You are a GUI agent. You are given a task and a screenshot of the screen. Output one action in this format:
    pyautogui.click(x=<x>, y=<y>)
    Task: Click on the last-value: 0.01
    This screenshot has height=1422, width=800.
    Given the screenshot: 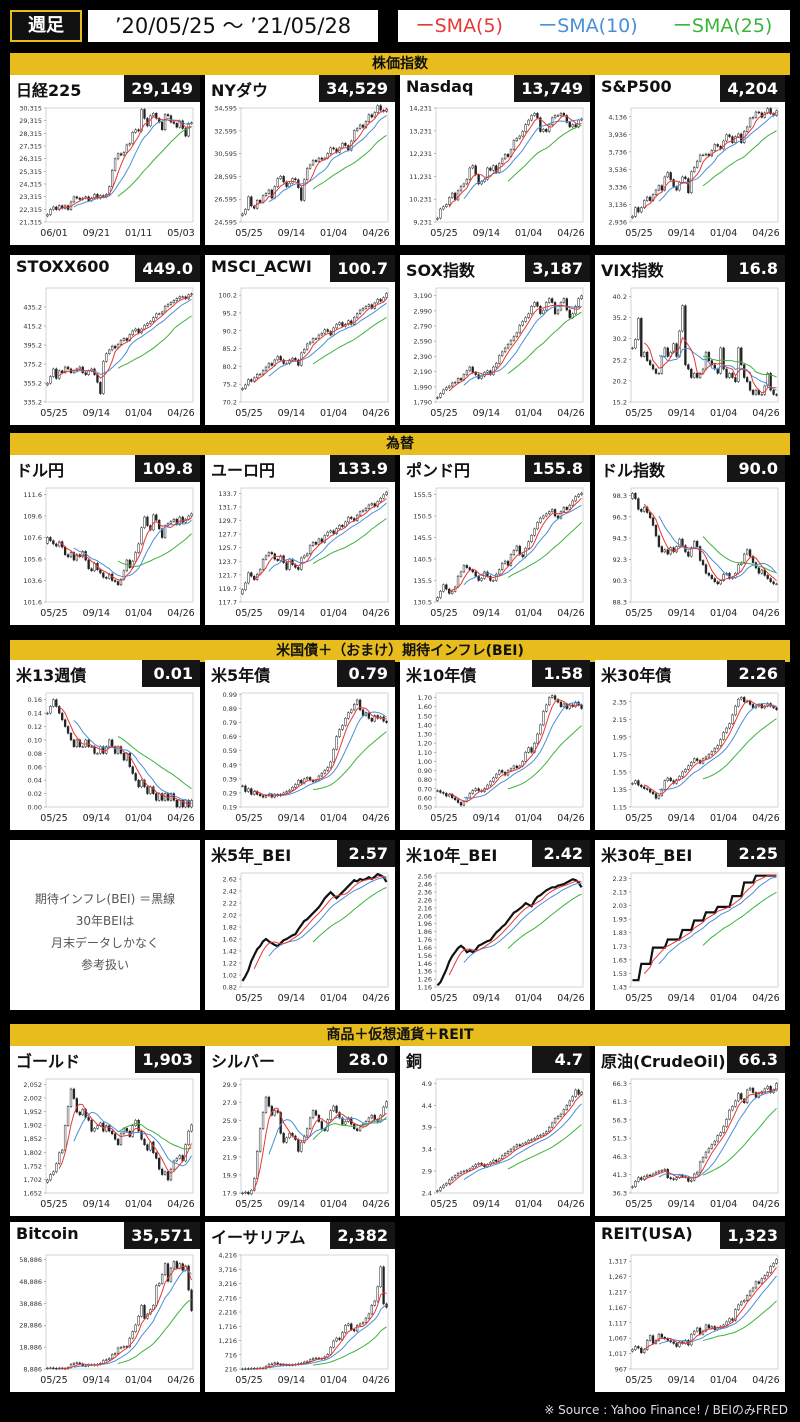 What is the action you would take?
    pyautogui.click(x=171, y=673)
    